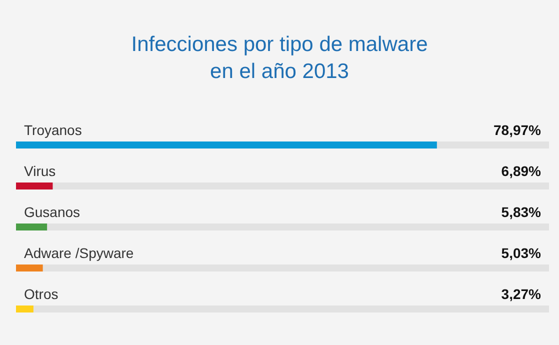 The image size is (559, 345). Describe the element at coordinates (41, 294) in the screenshot. I see `y-tick-label: Otros` at that location.